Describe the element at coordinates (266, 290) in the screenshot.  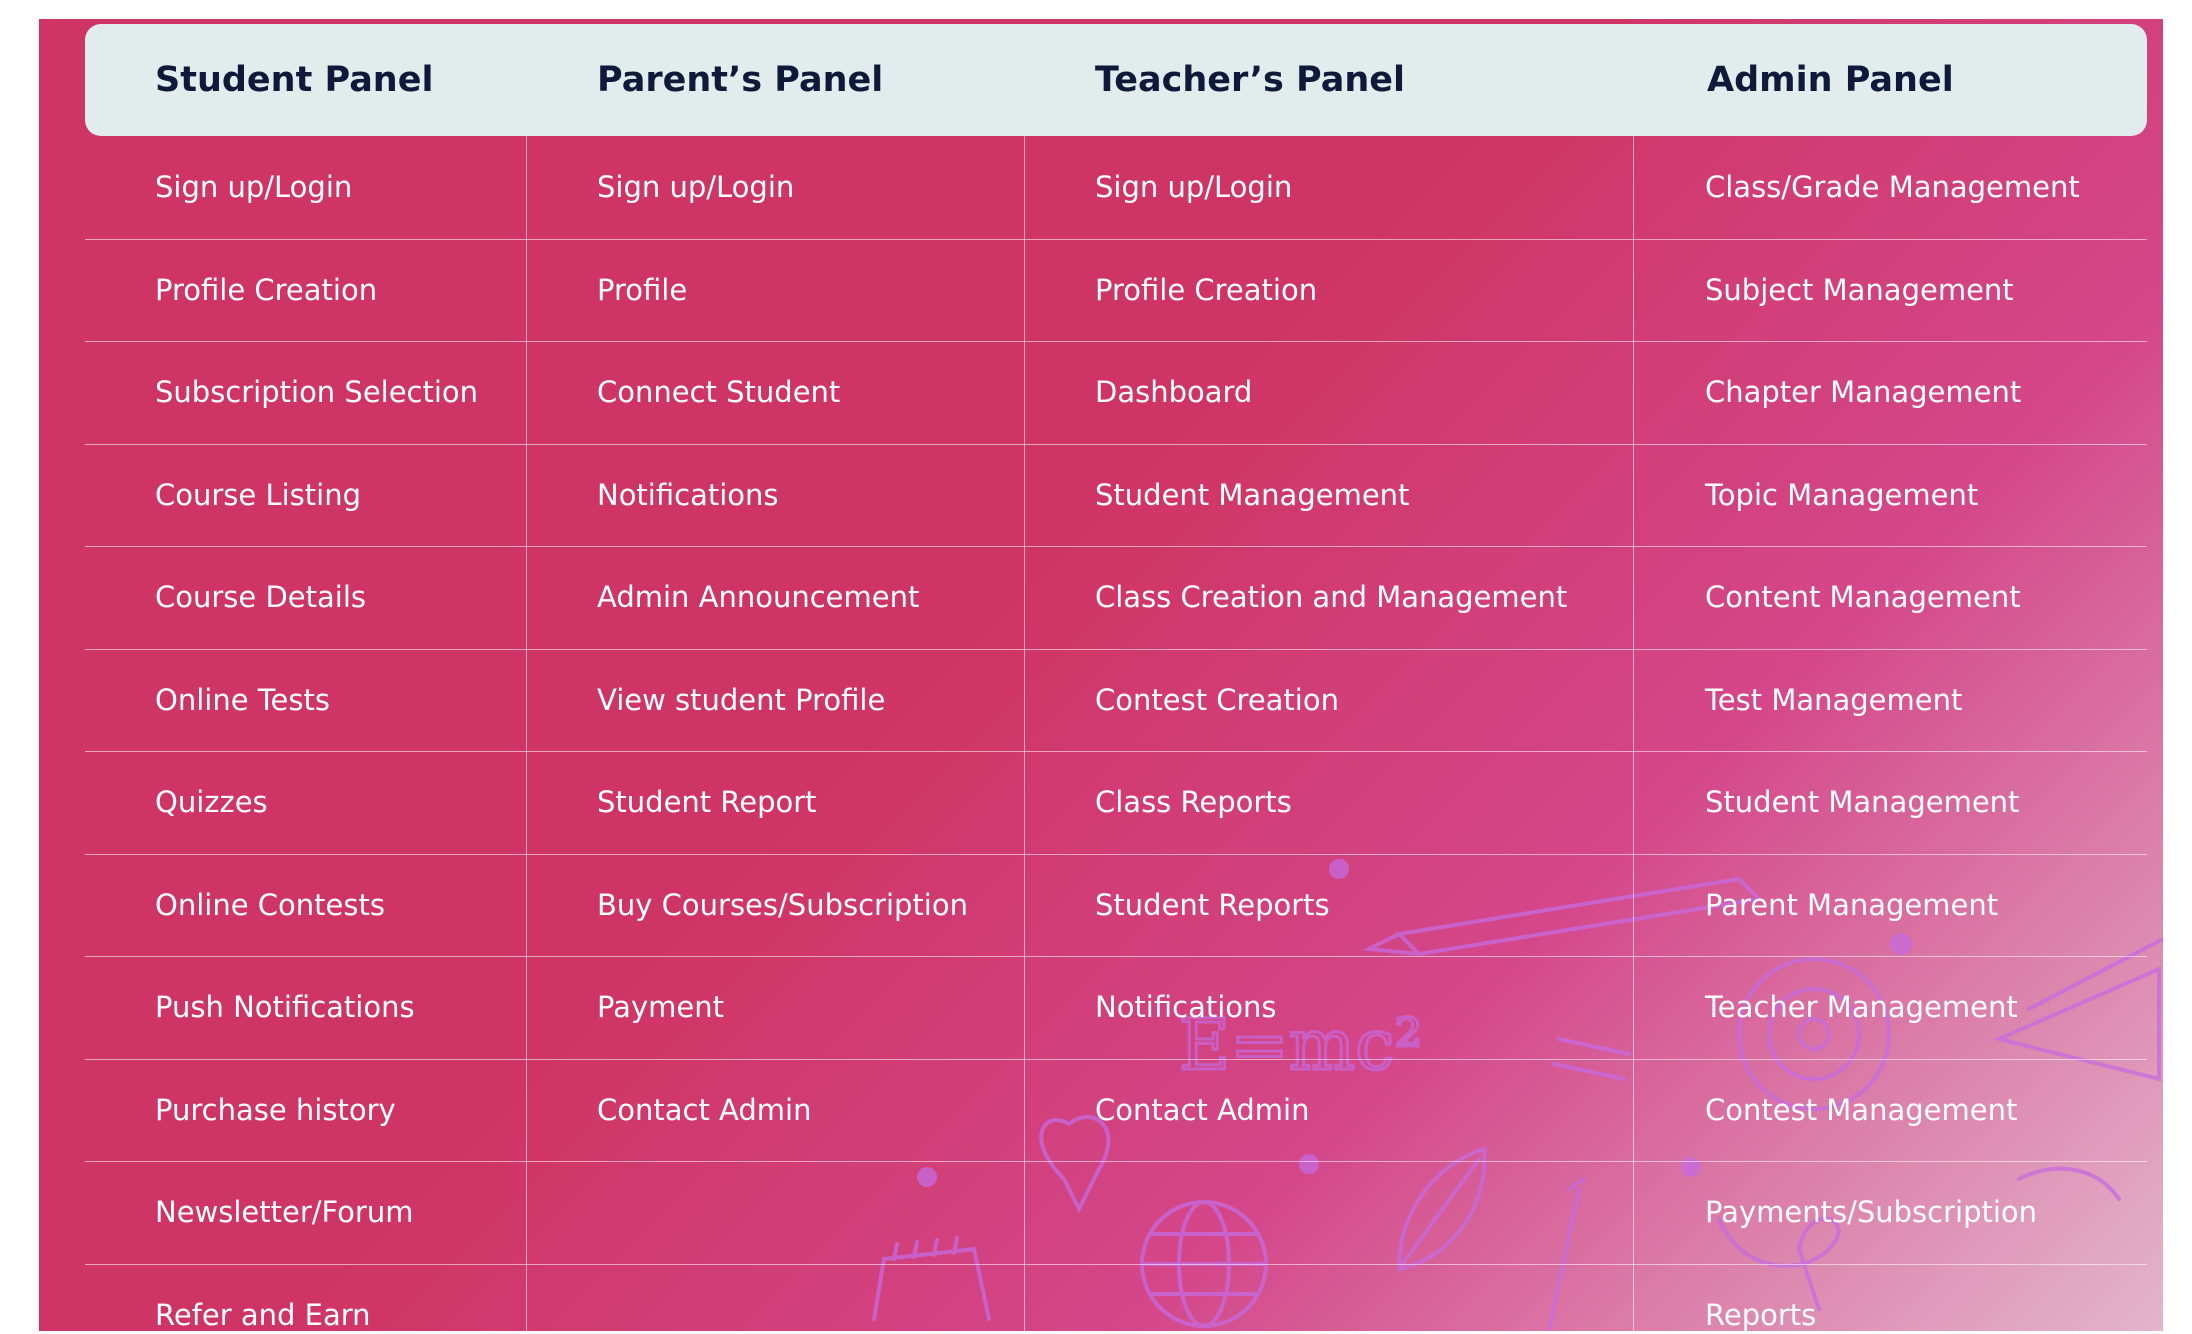
I see `student-feature-cell: Profile Creation` at that location.